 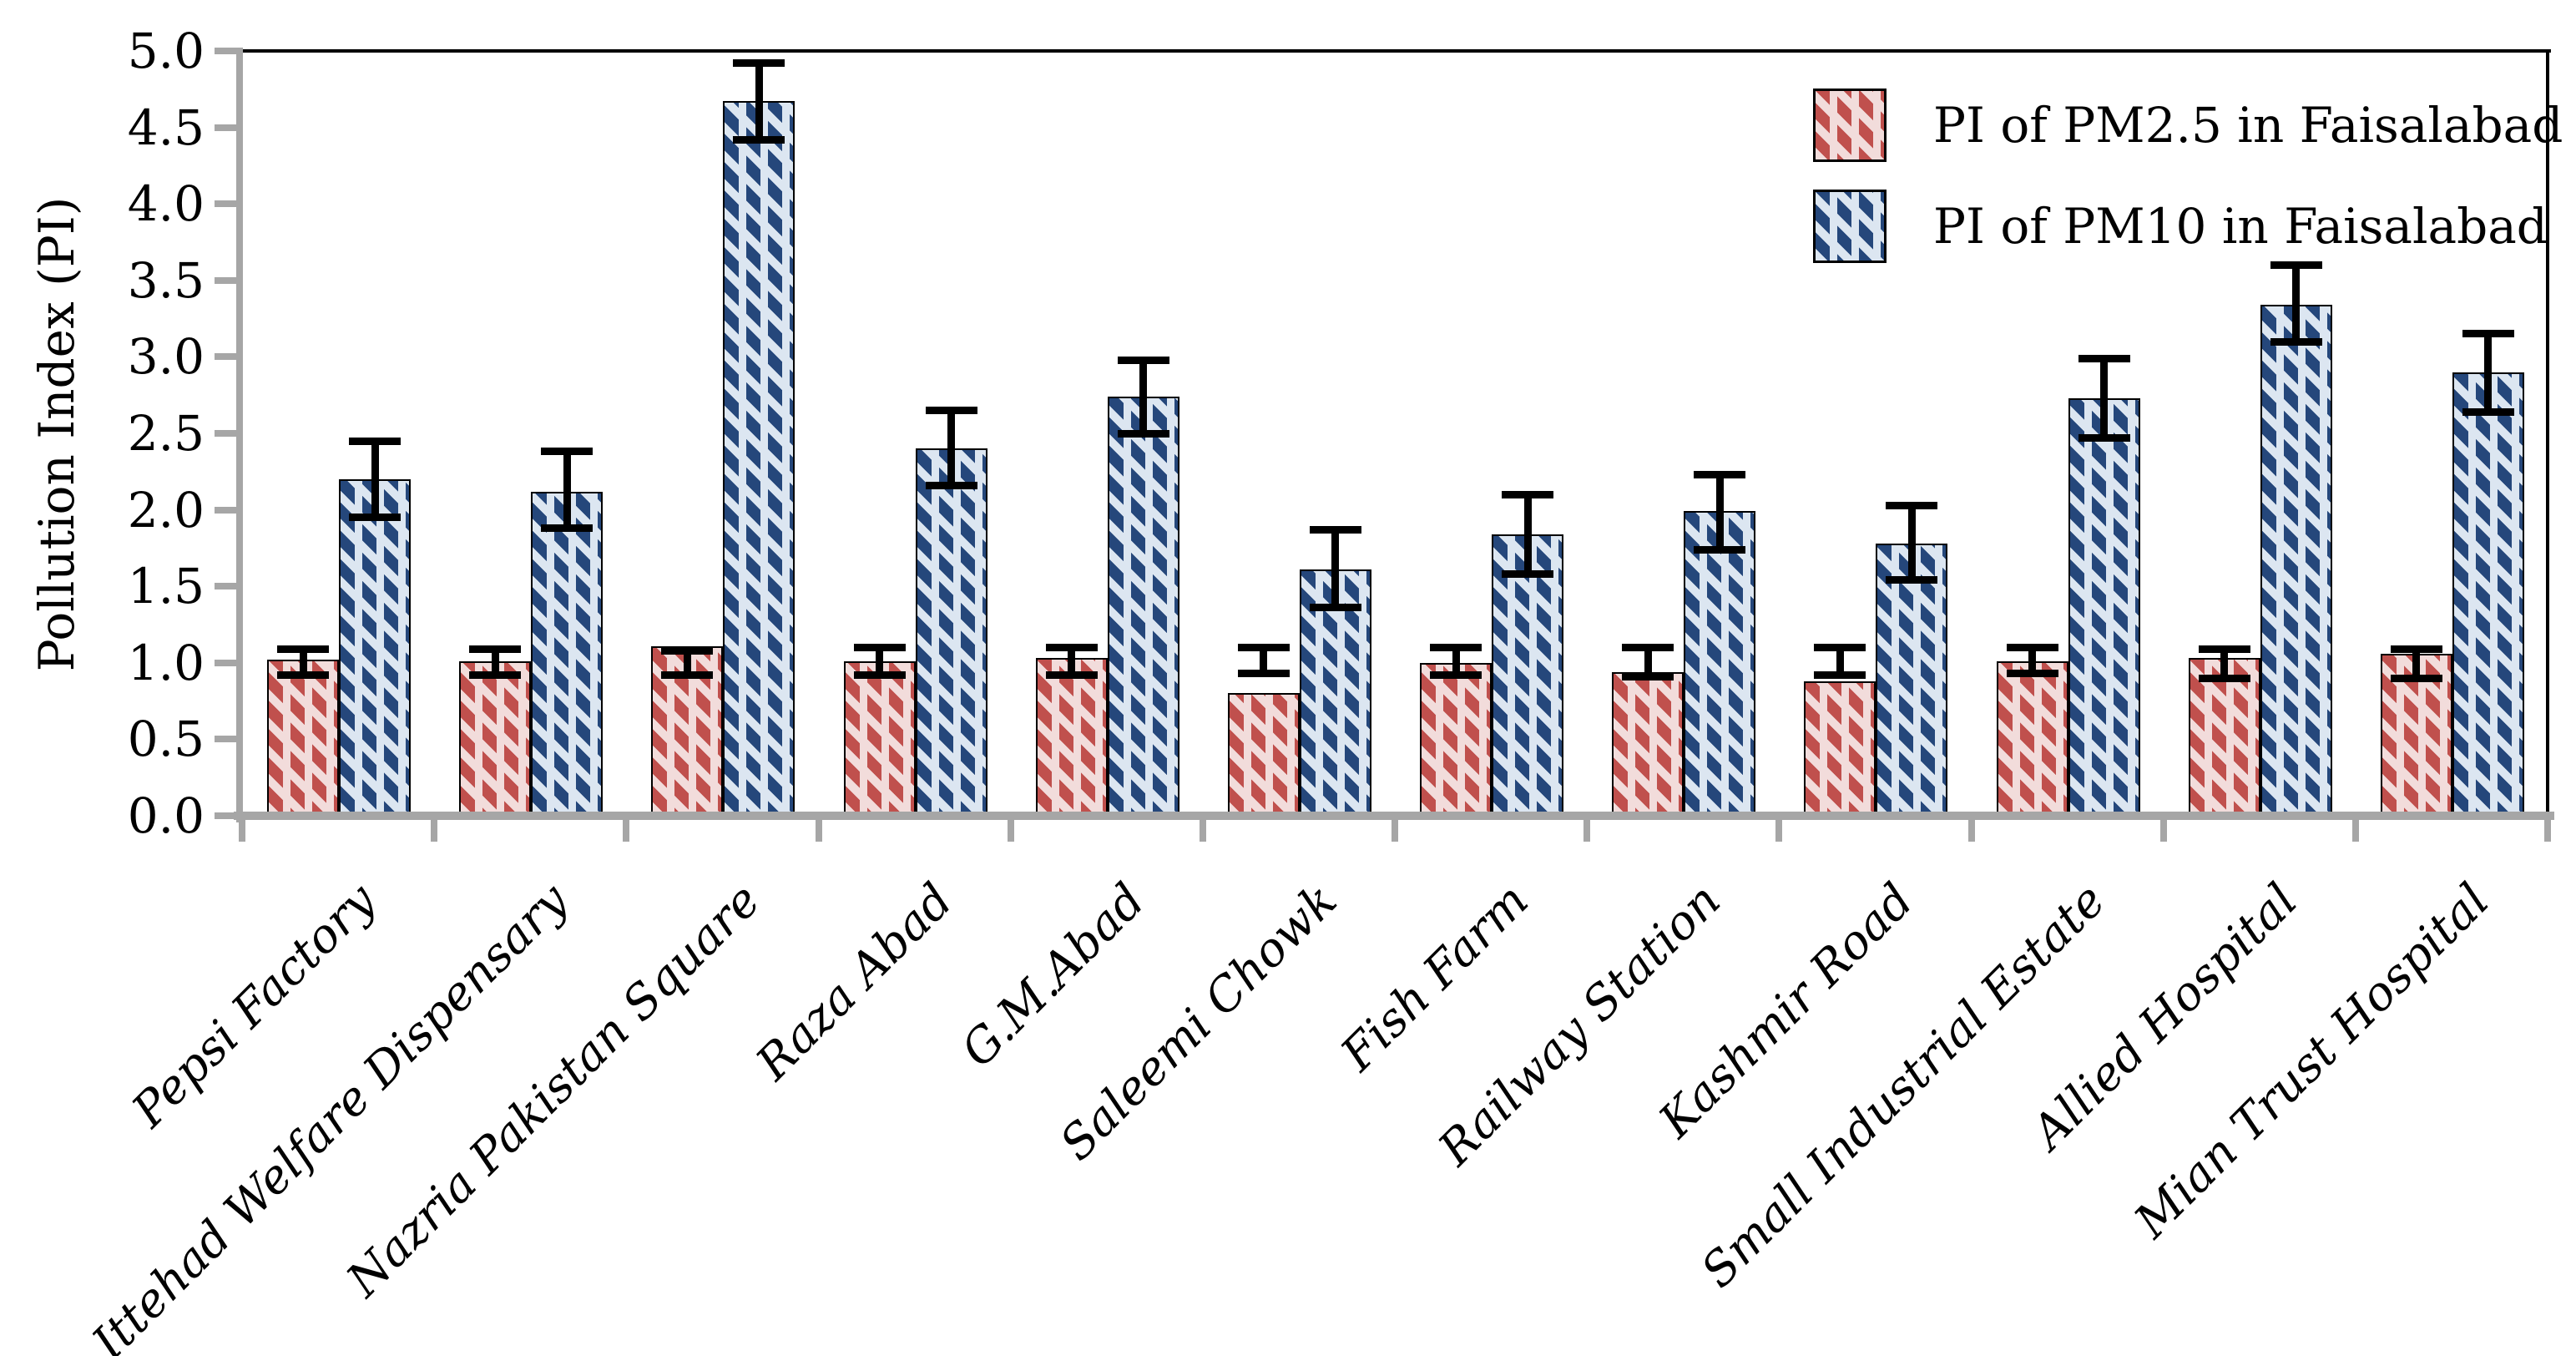 What do you see at coordinates (239, 435) in the screenshot?
I see `y-axis-line` at bounding box center [239, 435].